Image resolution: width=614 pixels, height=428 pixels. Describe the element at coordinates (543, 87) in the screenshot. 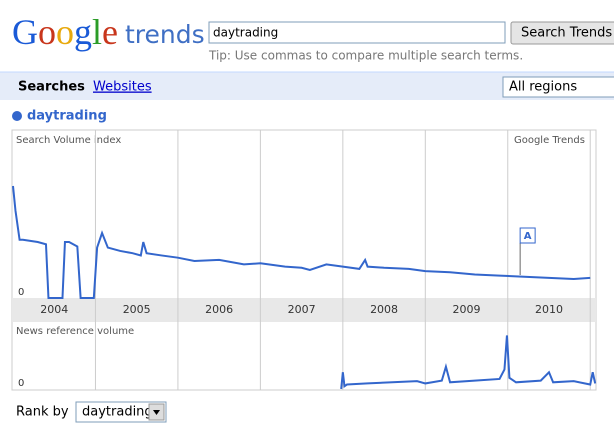

I see `region-label: All regions` at that location.